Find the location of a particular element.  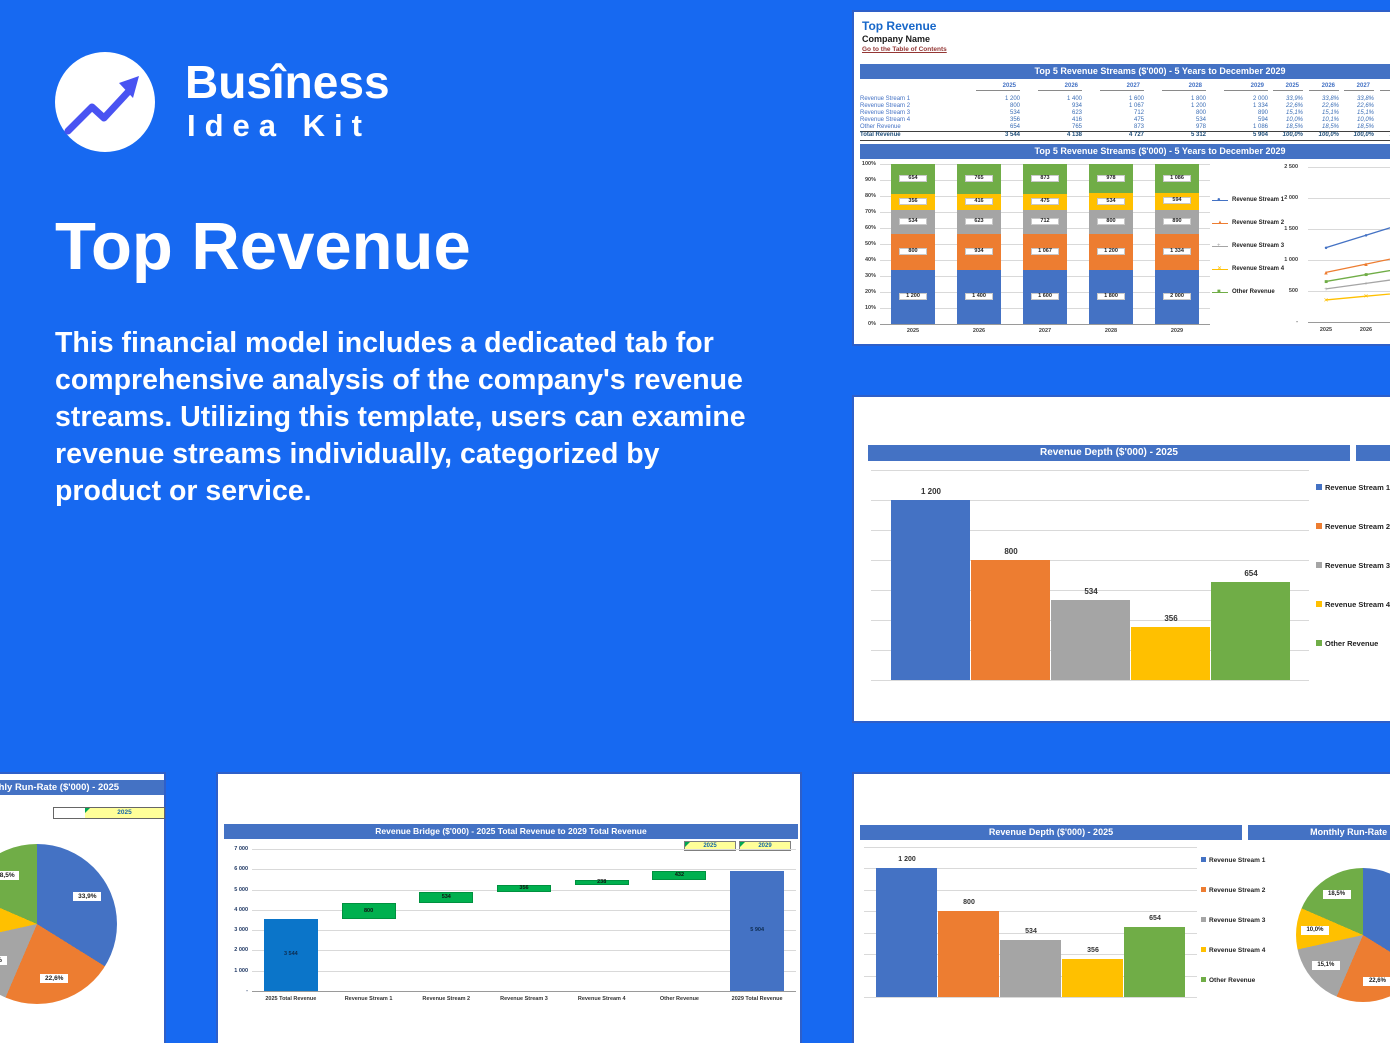

legend-item: + Revenue Stream 3 is located at coordinates (1258, 246).